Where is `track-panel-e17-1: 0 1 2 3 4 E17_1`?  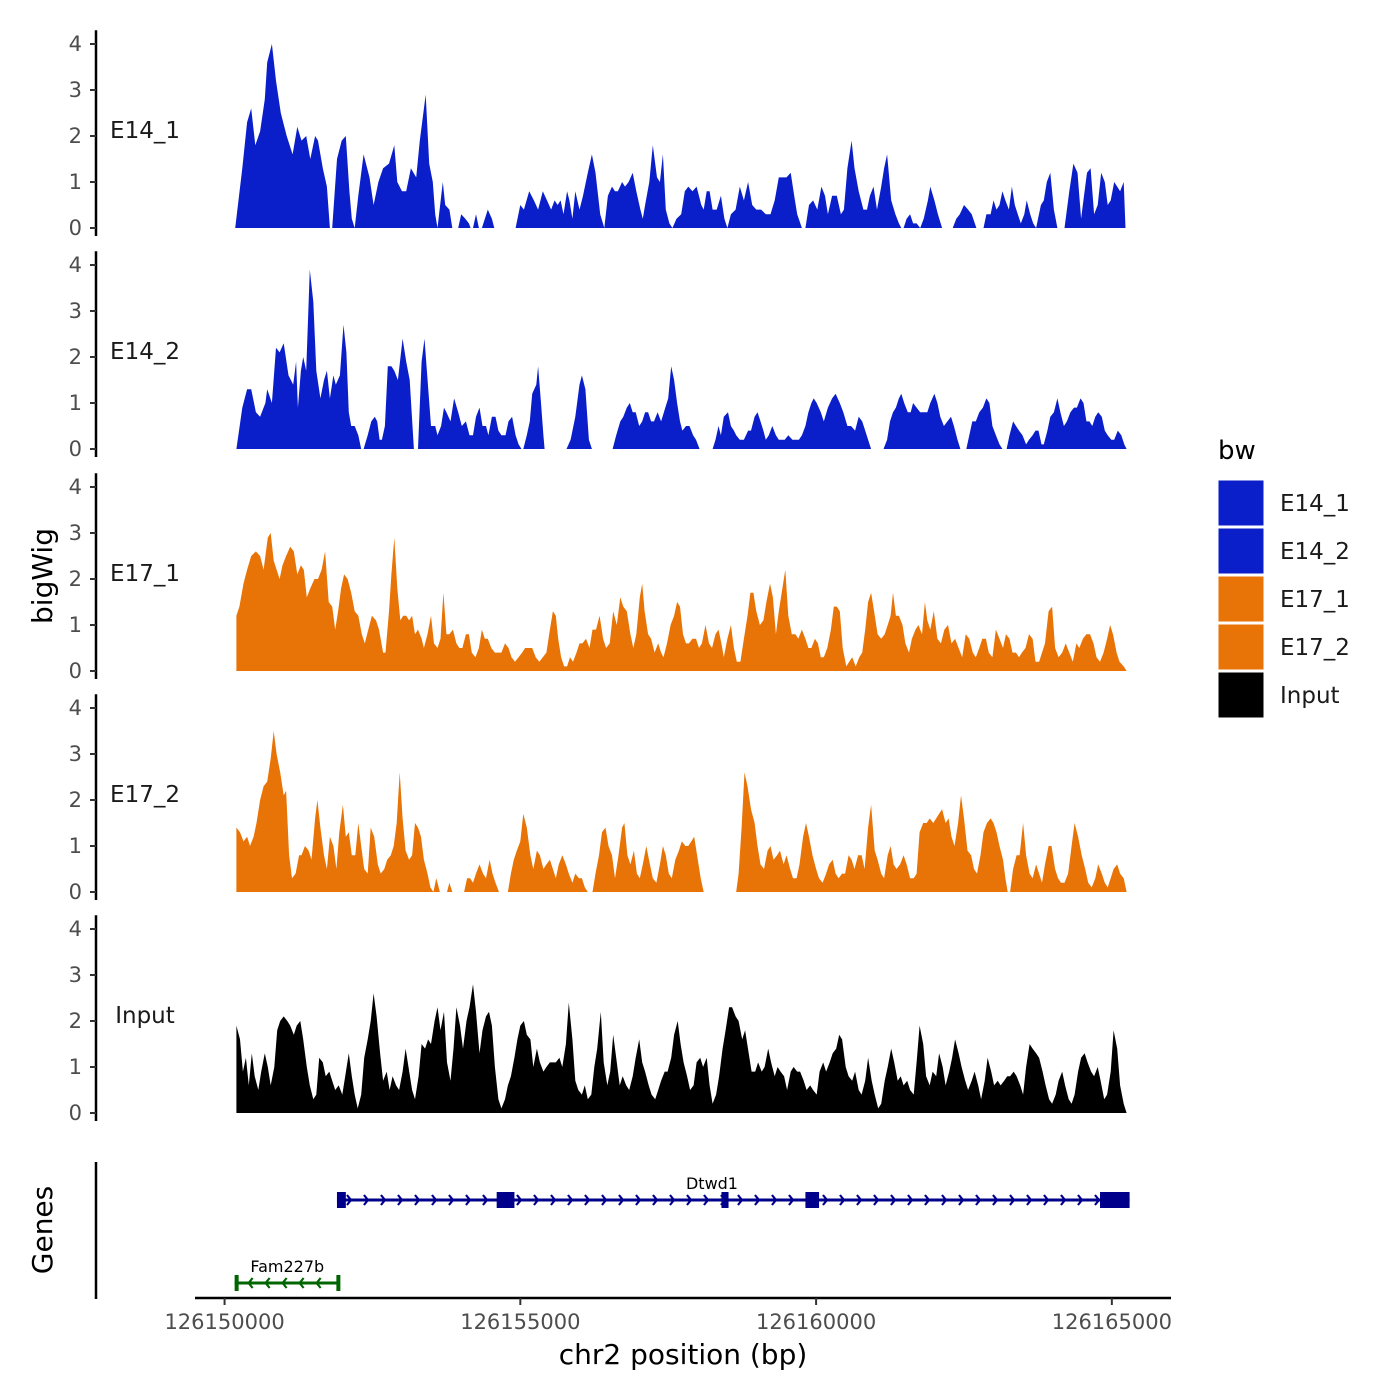
track-panel-e17-1: 0 1 2 3 4 E17_1 is located at coordinates (598, 578).